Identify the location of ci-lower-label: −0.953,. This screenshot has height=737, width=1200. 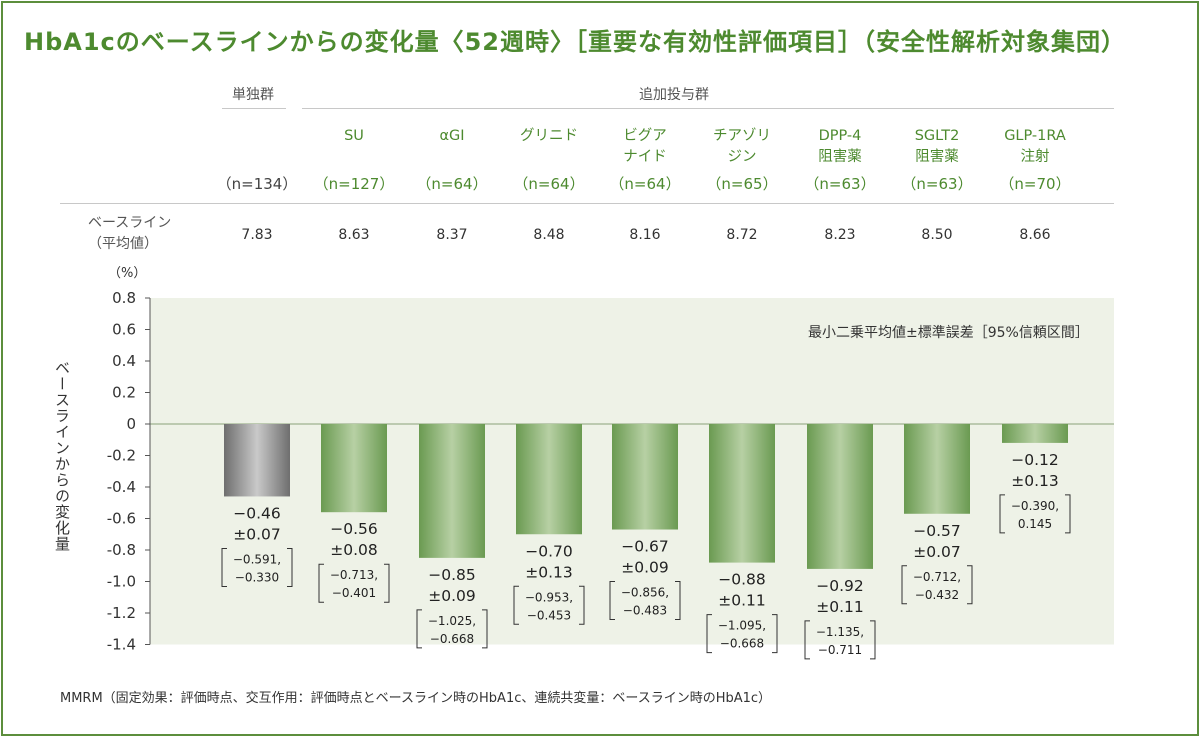
(549, 597).